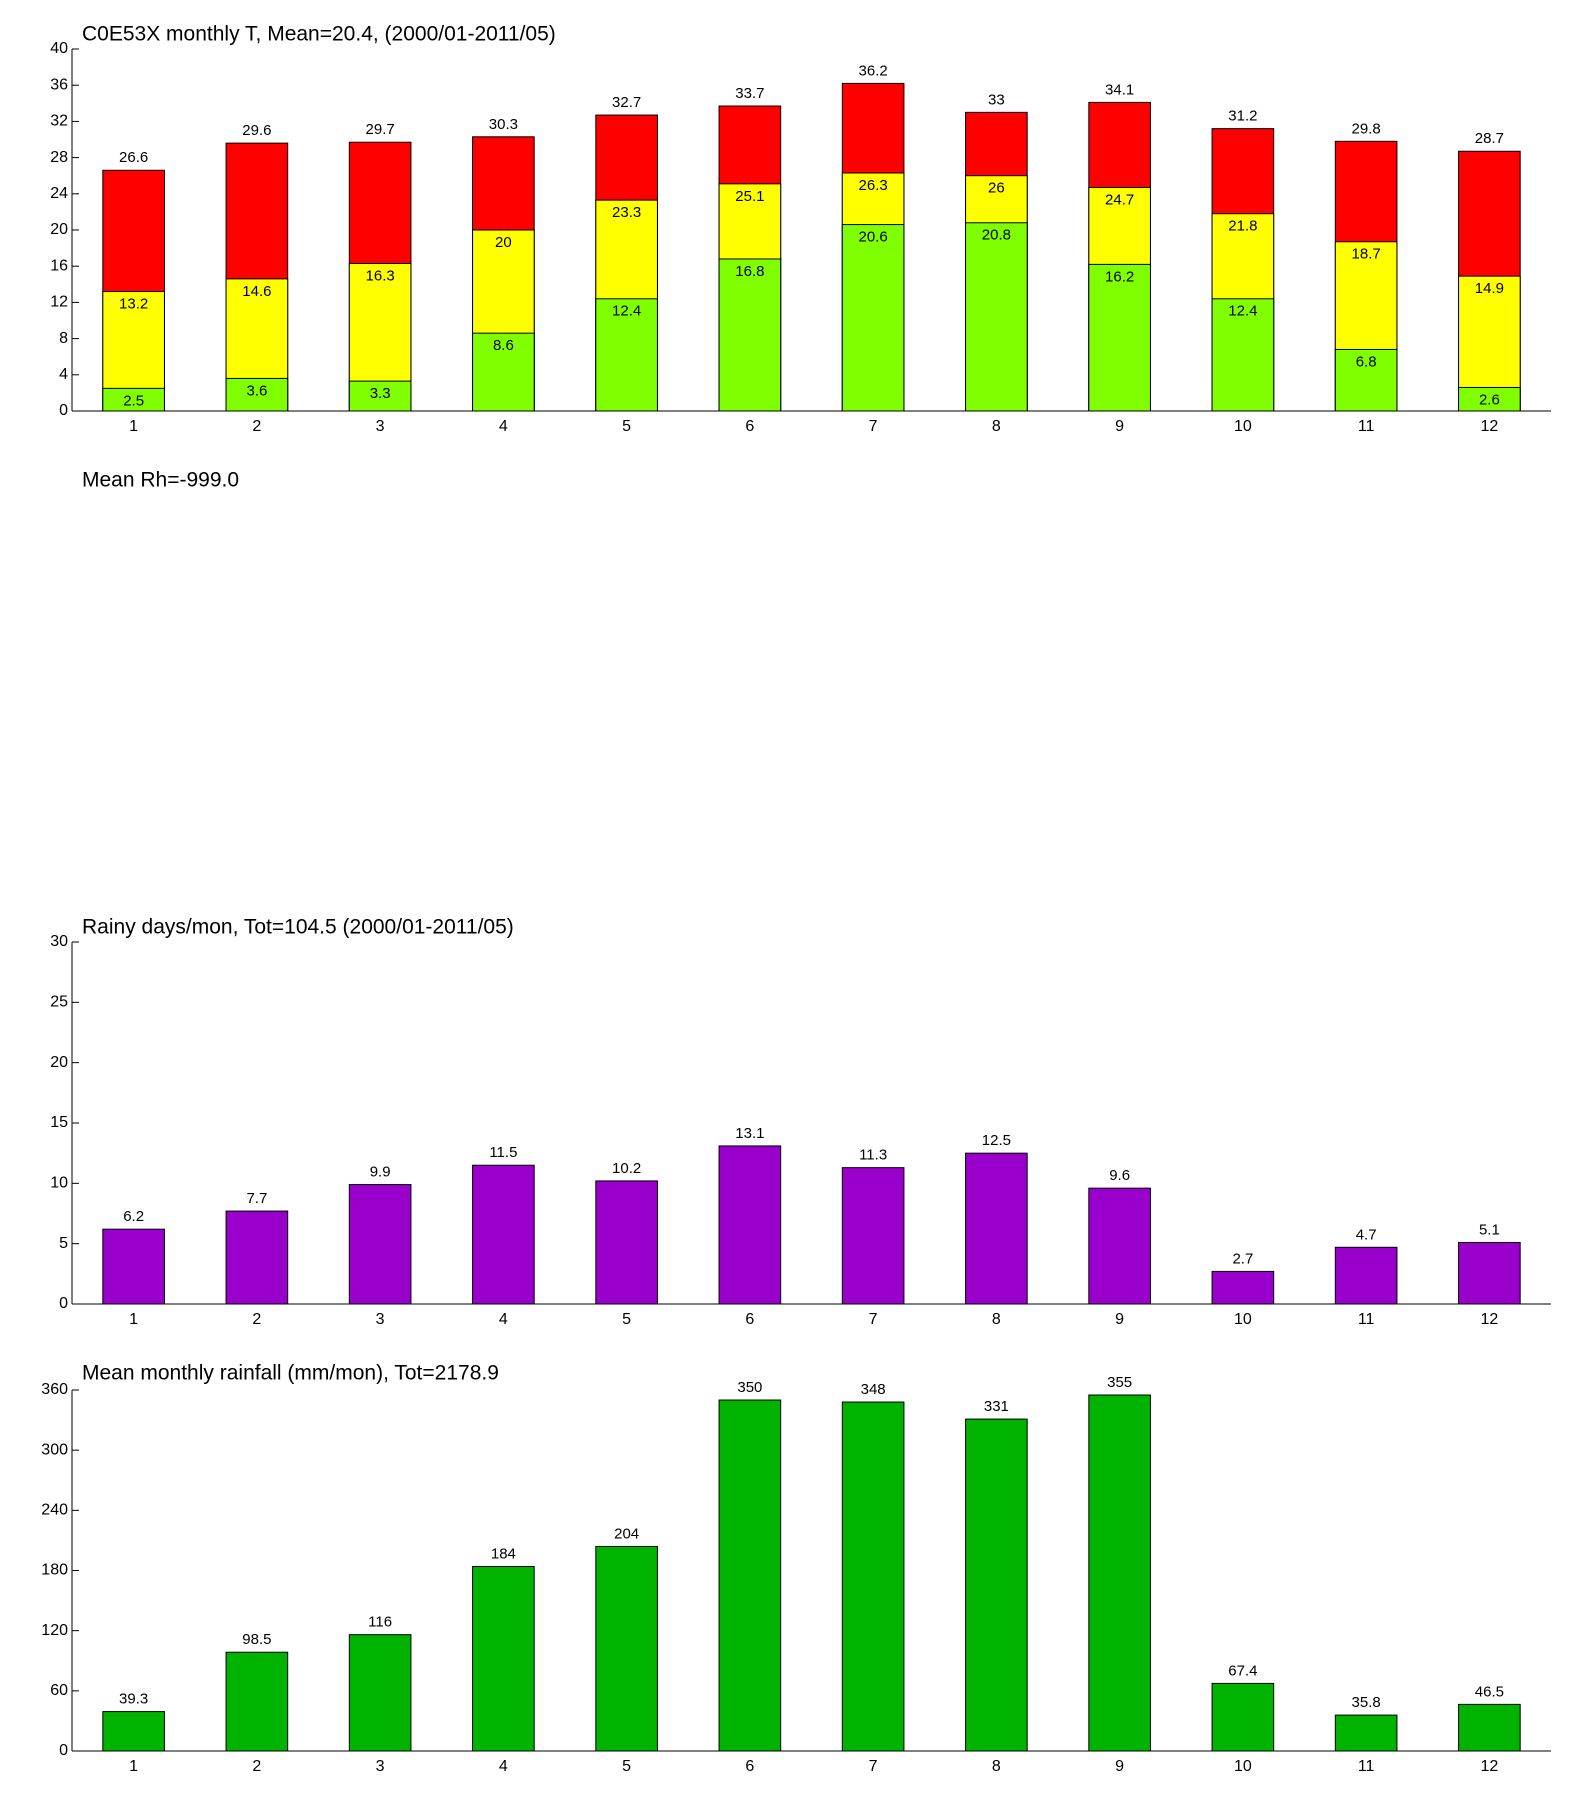 The width and height of the screenshot is (1580, 1800). What do you see at coordinates (503, 242) in the screenshot?
I see `value-label: 20` at bounding box center [503, 242].